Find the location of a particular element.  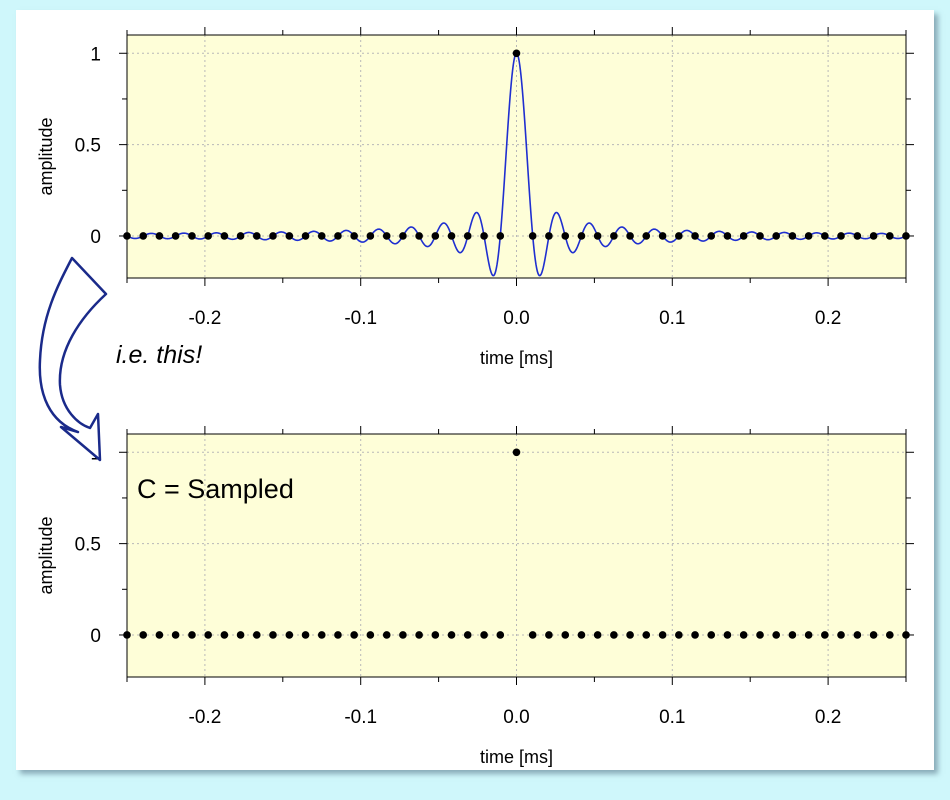

curved-arrow-shape is located at coordinates (73, 359).